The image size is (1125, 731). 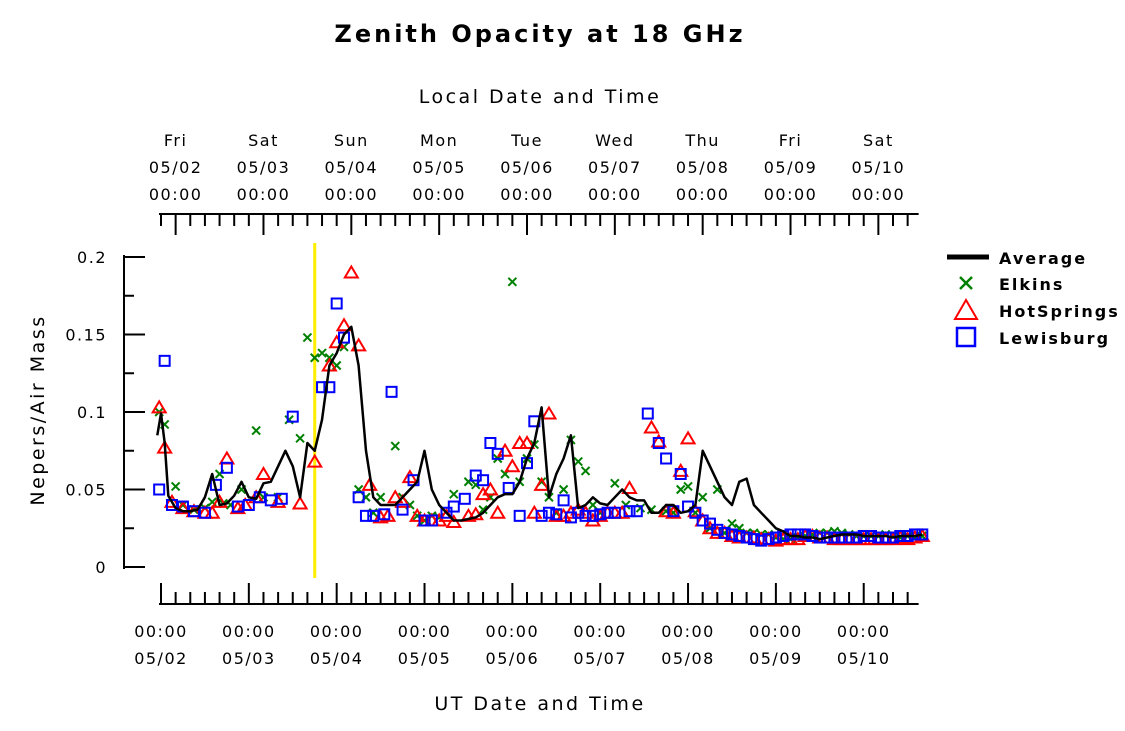 What do you see at coordinates (176, 140) in the screenshot?
I see `top-tick-label-day: Fri` at bounding box center [176, 140].